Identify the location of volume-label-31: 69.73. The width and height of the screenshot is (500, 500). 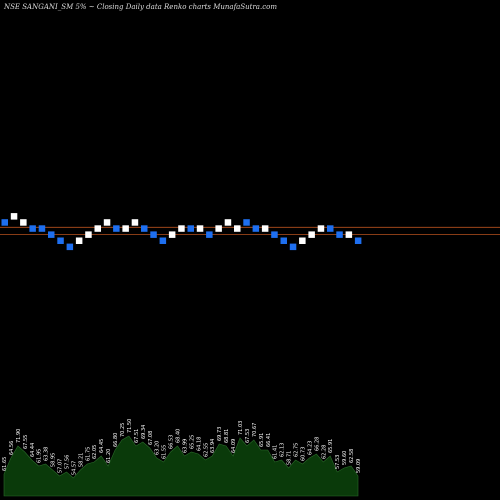
(220, 434).